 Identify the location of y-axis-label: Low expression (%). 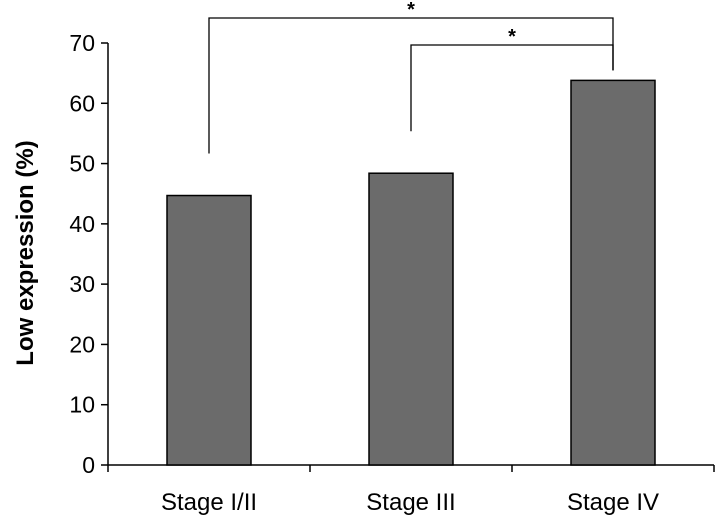
(25, 252).